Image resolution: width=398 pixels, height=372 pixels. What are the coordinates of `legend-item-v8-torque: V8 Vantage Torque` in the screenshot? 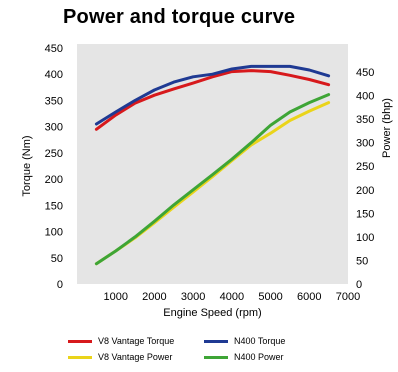 It's located at (121, 341).